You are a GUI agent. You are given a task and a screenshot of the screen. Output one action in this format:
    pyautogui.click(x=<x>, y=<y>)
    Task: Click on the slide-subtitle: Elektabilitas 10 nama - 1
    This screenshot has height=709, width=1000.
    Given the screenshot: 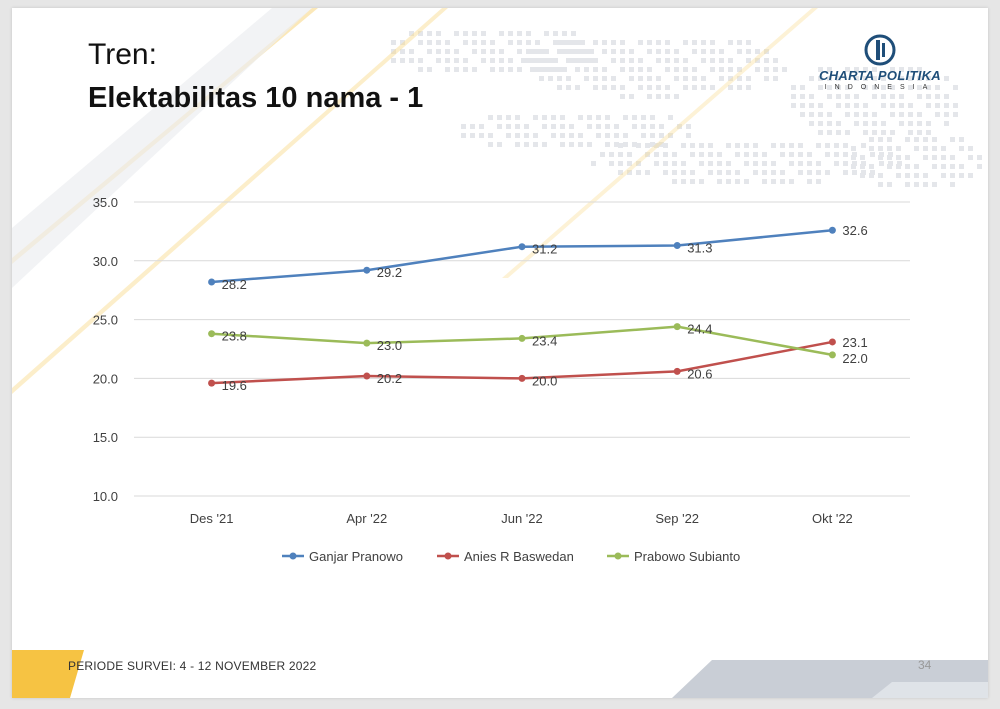 What is the action you would take?
    pyautogui.click(x=256, y=98)
    